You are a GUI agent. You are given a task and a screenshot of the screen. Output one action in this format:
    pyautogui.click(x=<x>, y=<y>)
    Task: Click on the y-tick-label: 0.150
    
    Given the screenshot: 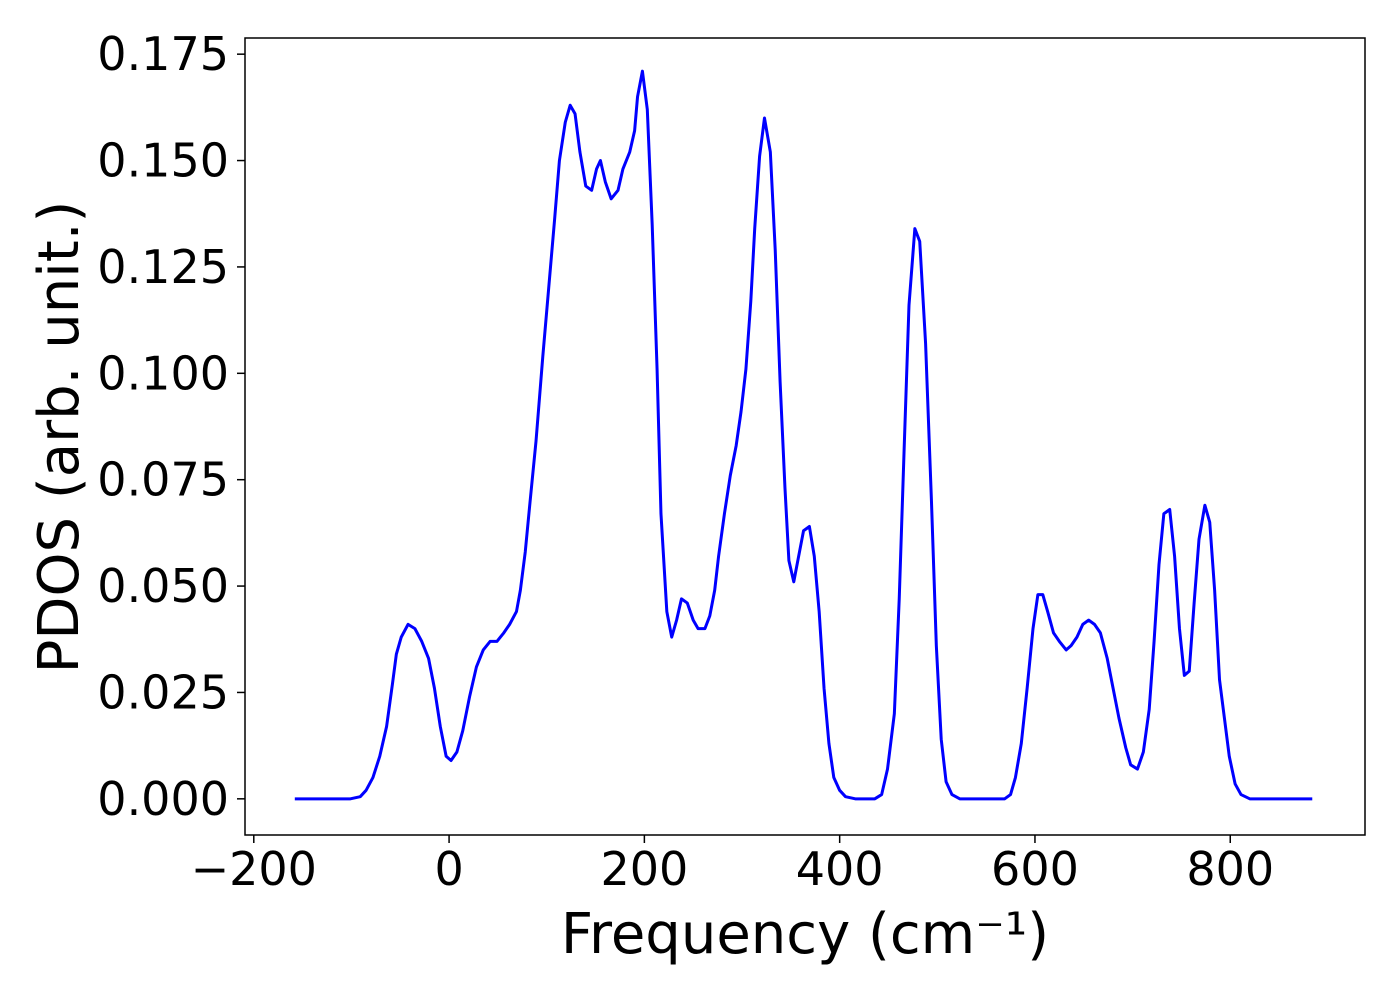 What is the action you would take?
    pyautogui.click(x=163, y=161)
    